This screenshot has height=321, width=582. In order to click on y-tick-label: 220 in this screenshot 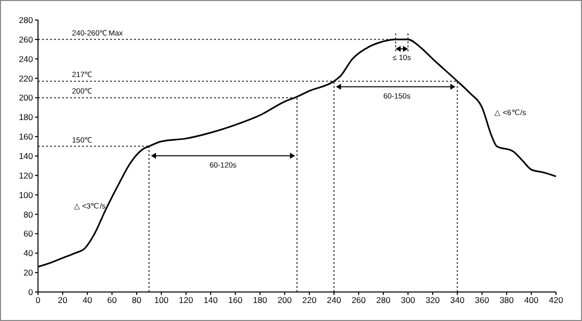, I will do `click(26, 78)`.